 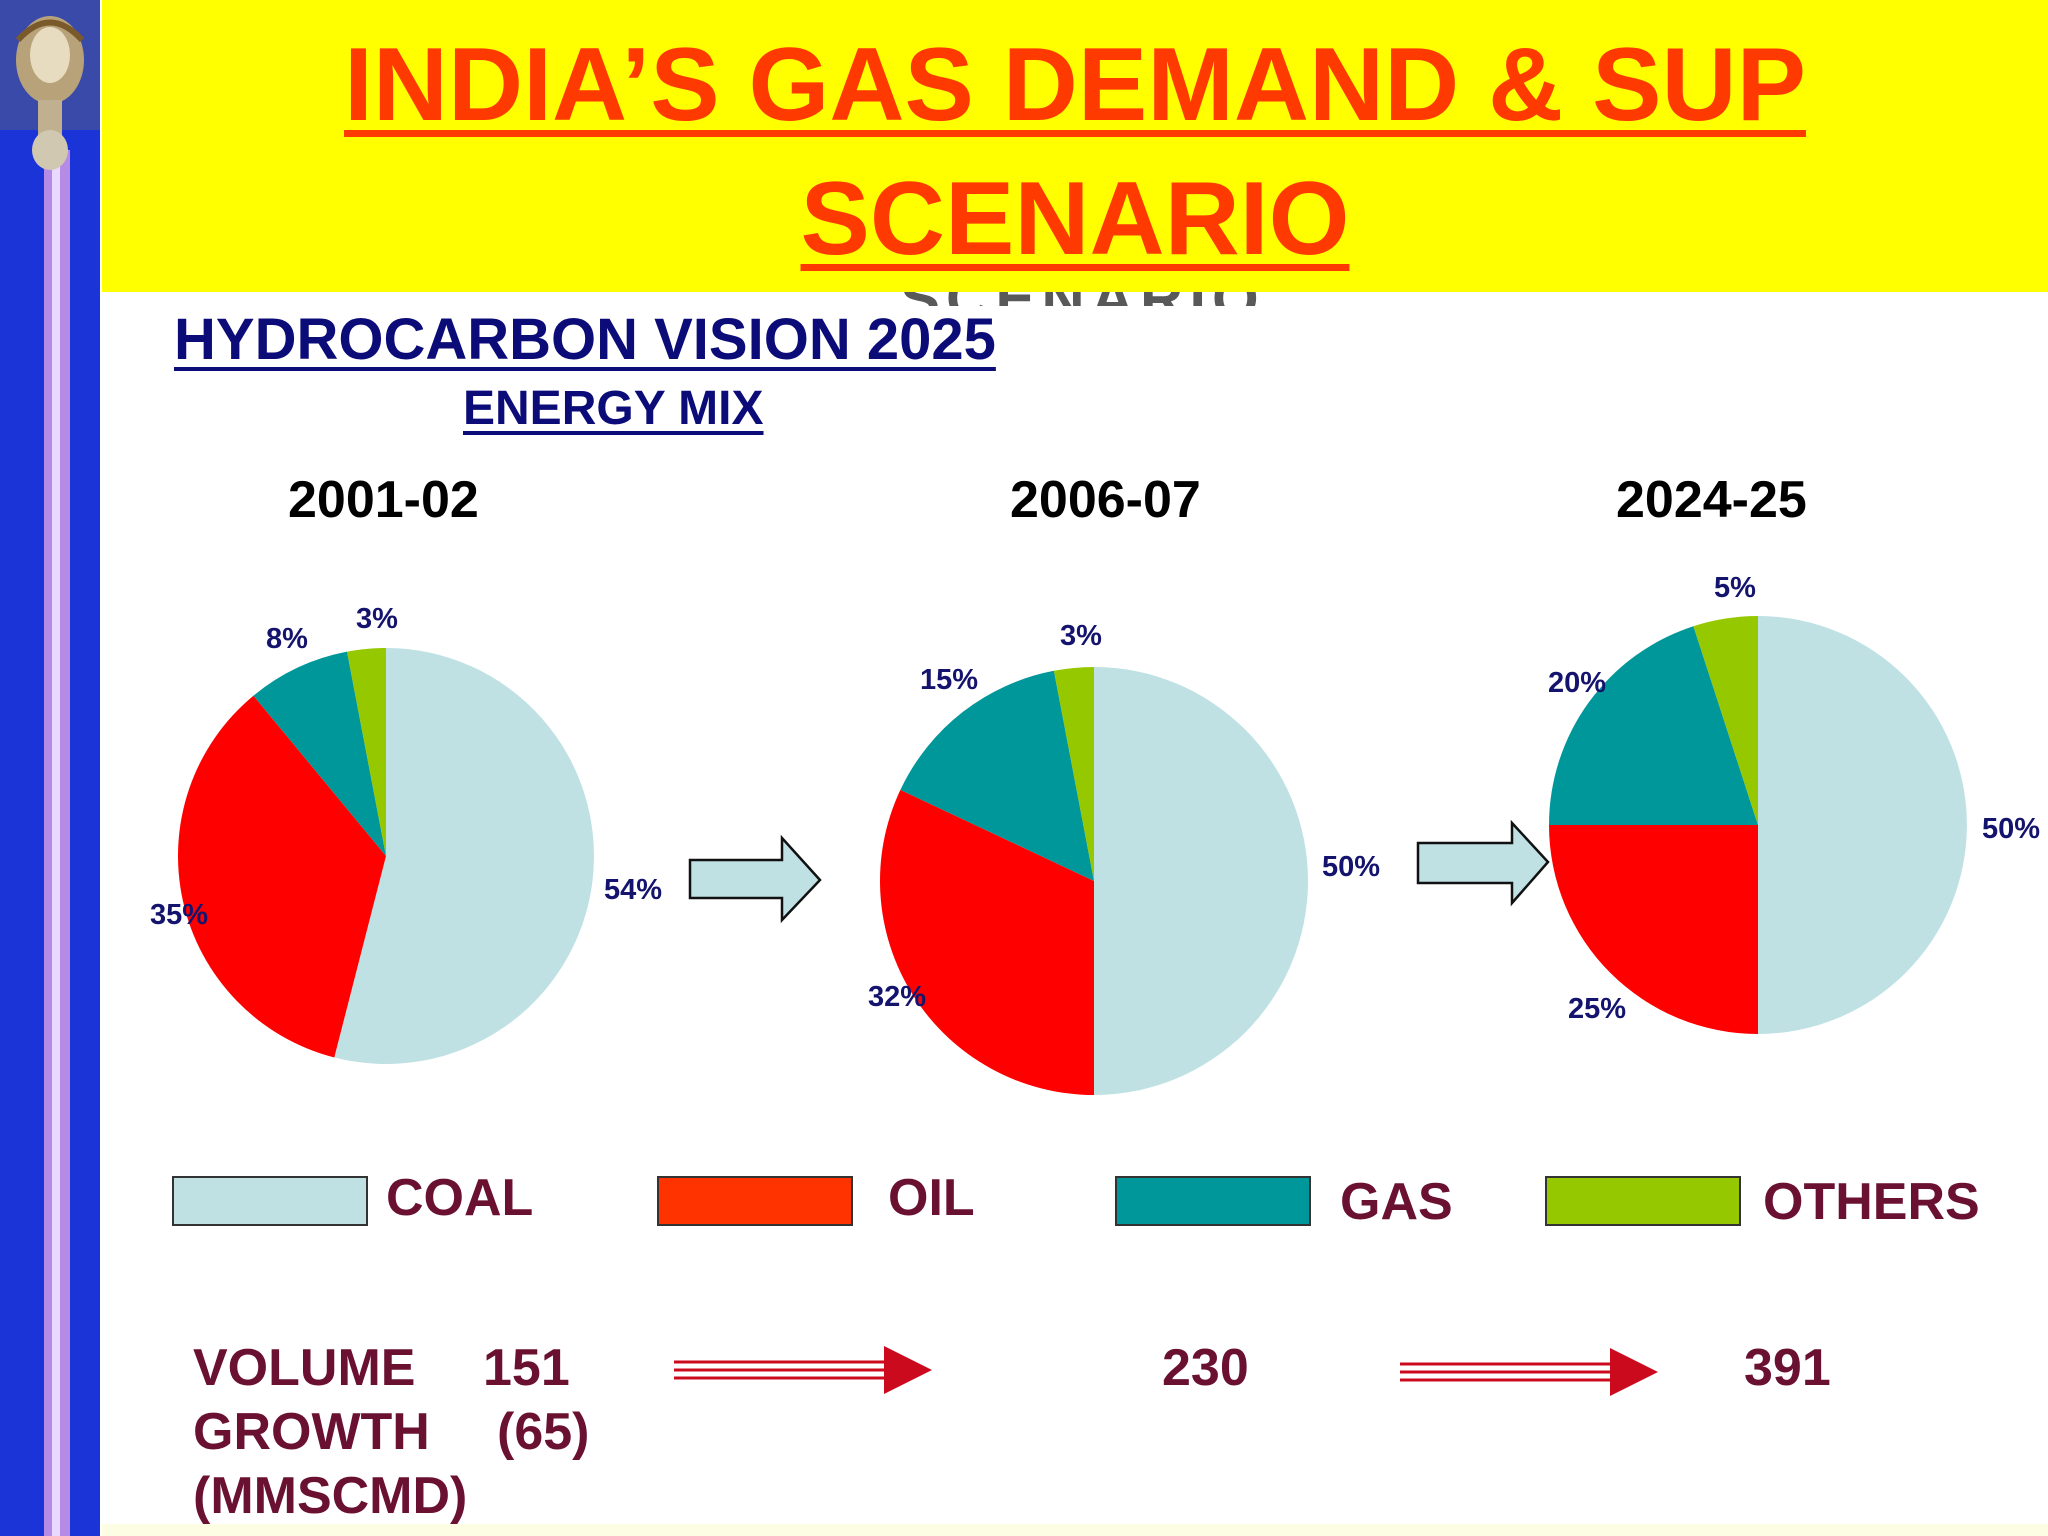 What do you see at coordinates (1735, 588) in the screenshot?
I see `pie-label-others-2024-25: 5%` at bounding box center [1735, 588].